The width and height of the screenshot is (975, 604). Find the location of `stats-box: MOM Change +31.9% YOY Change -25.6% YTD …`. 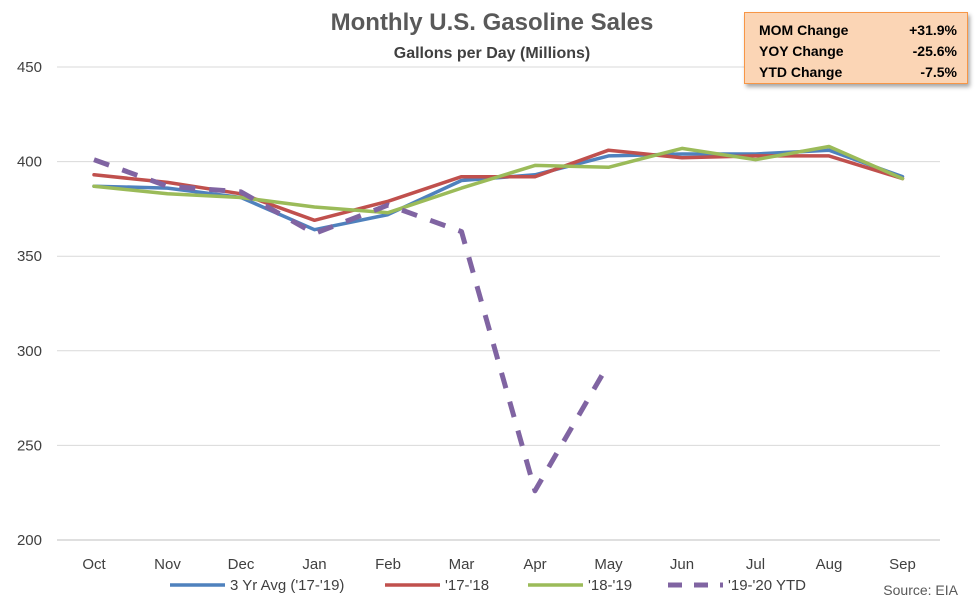

stats-box: MOM Change +31.9% YOY Change -25.6% YTD … is located at coordinates (856, 48).